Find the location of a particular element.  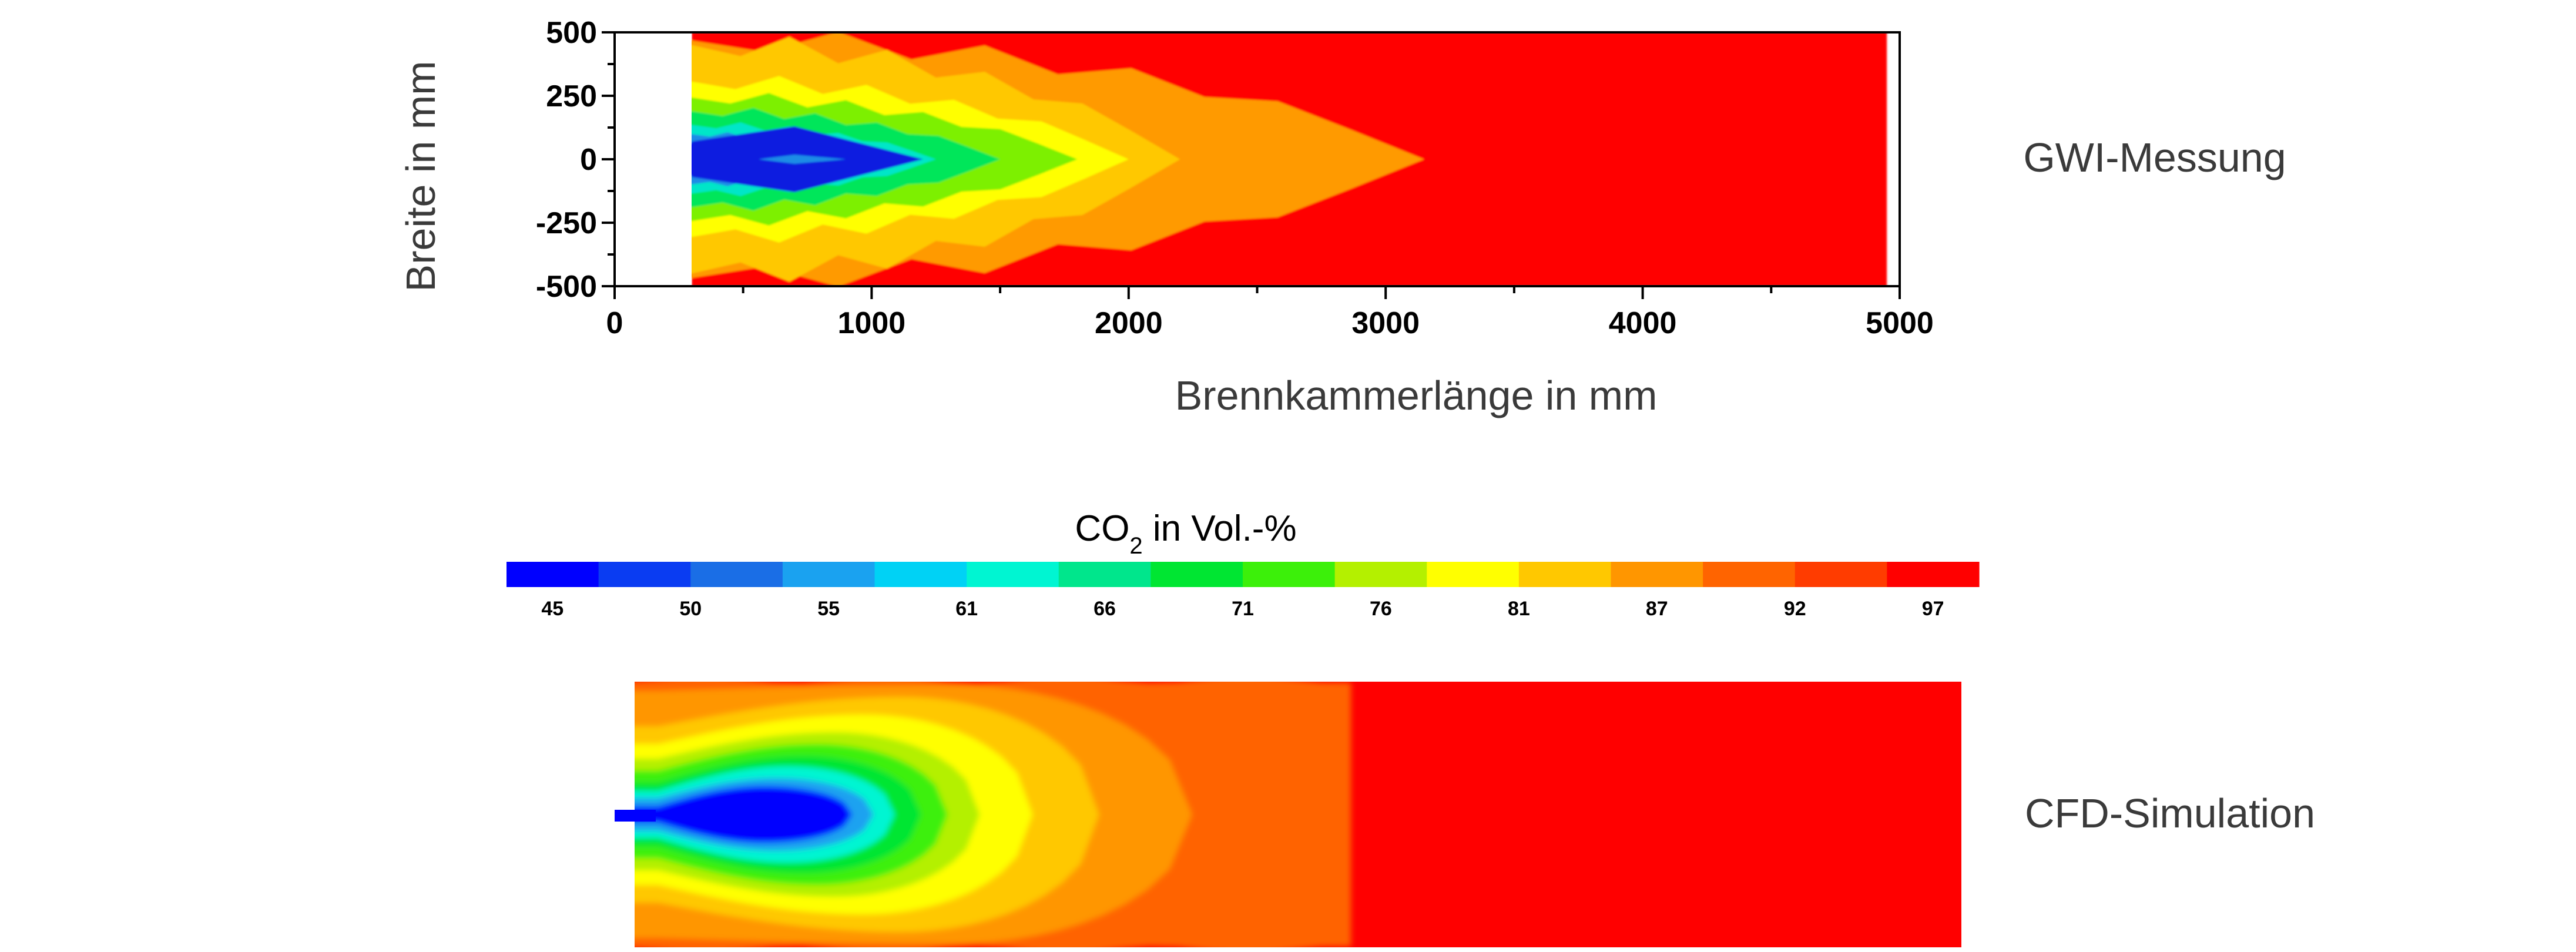

x-tick-label: 1000 is located at coordinates (872, 323).